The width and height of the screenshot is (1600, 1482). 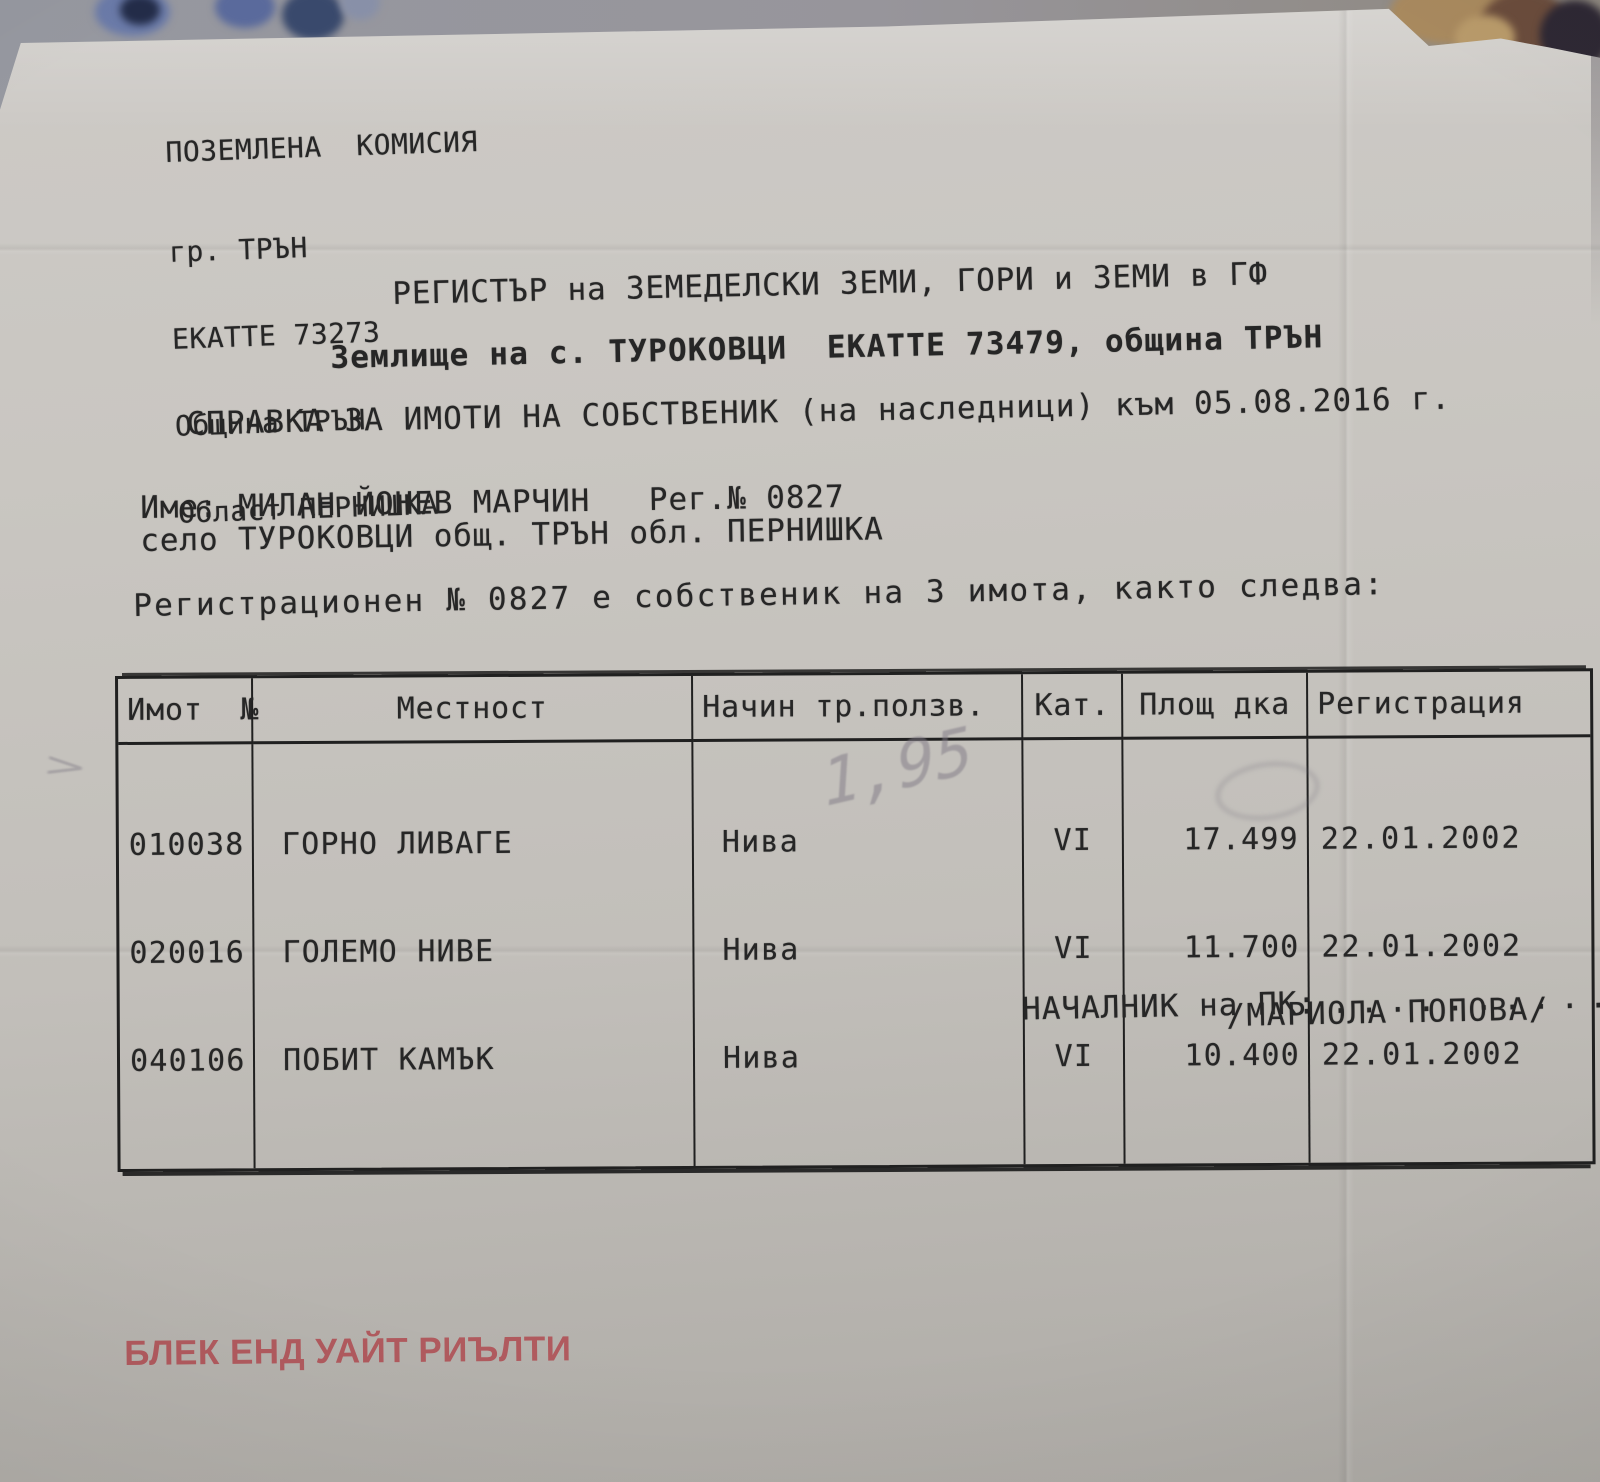 I want to click on table-column-kat: VI VI VI, so click(x=1074, y=952).